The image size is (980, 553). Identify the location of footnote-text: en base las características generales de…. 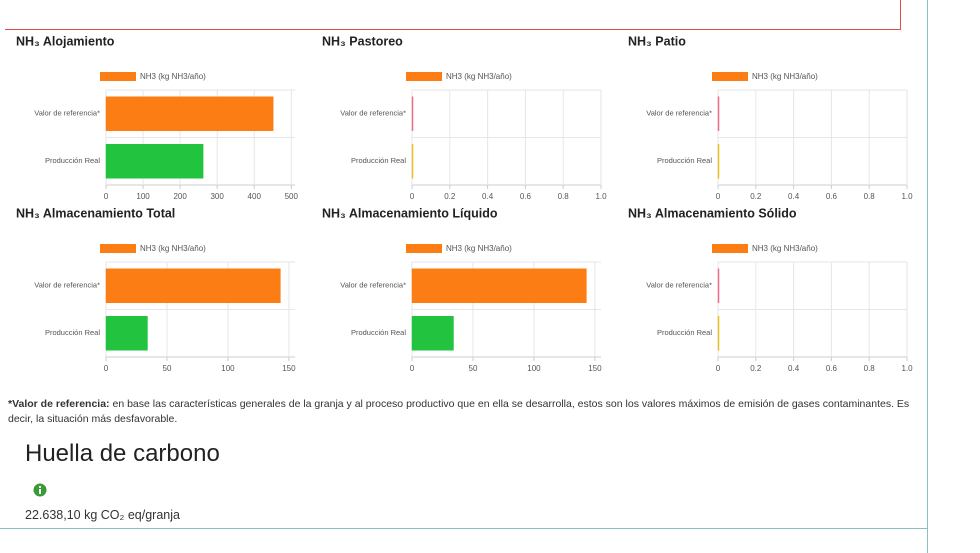
(459, 411).